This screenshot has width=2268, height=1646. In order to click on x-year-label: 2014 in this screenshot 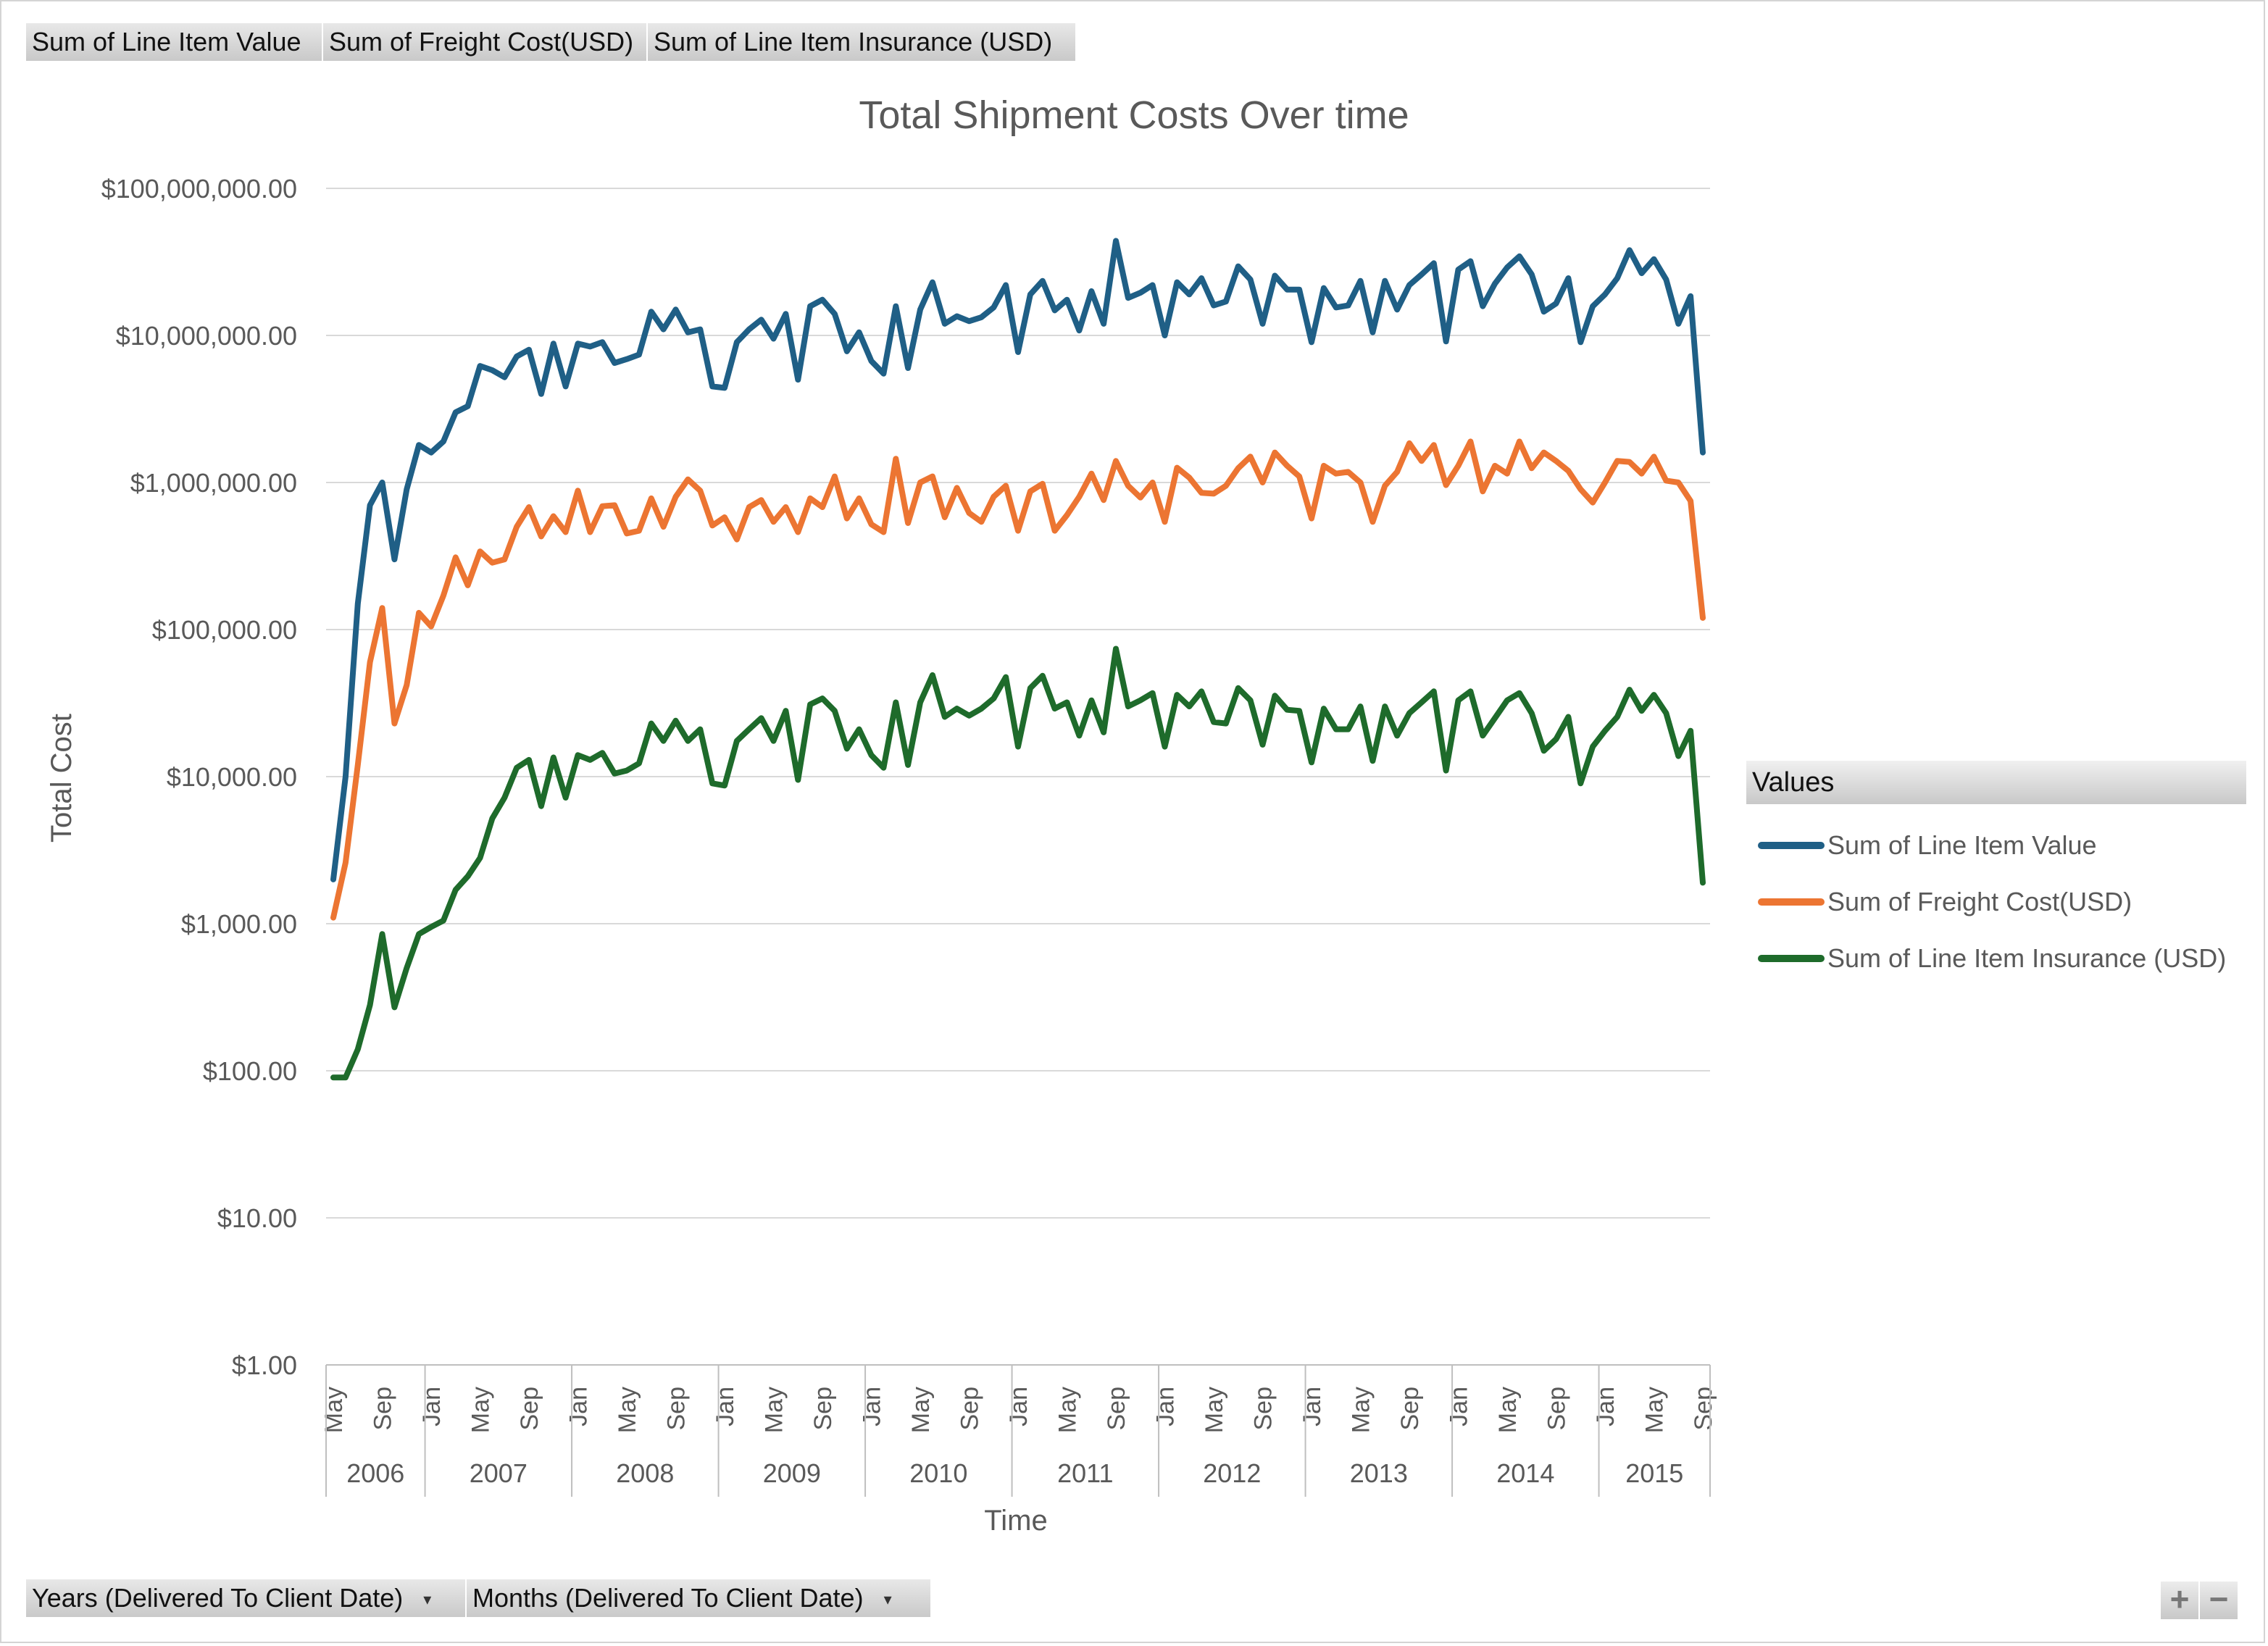, I will do `click(1525, 1473)`.